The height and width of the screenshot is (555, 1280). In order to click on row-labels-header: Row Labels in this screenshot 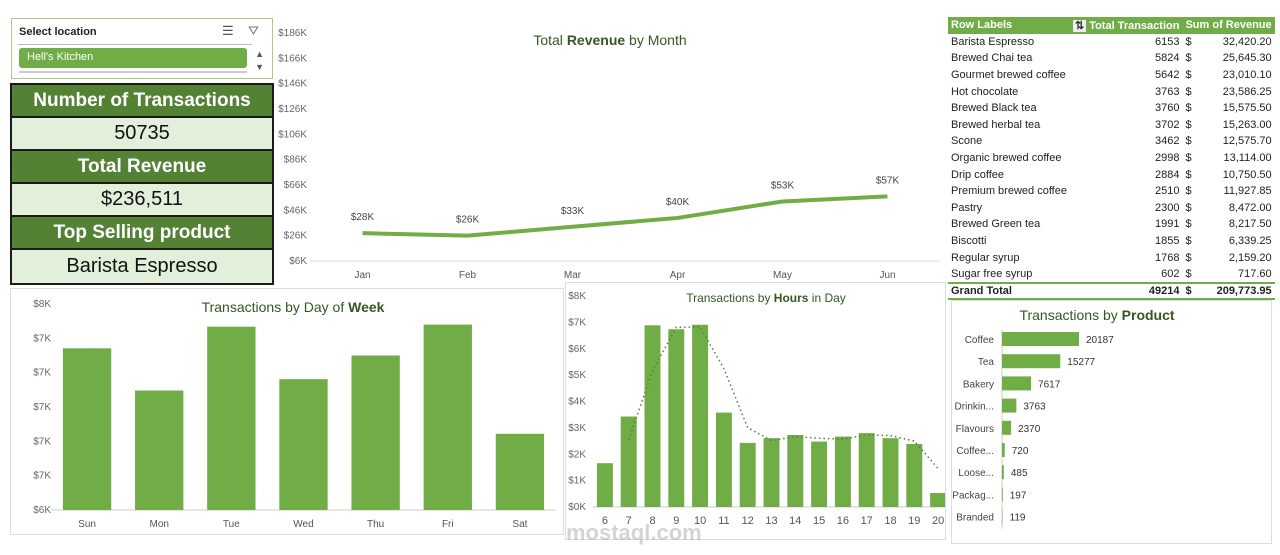, I will do `click(1009, 25)`.